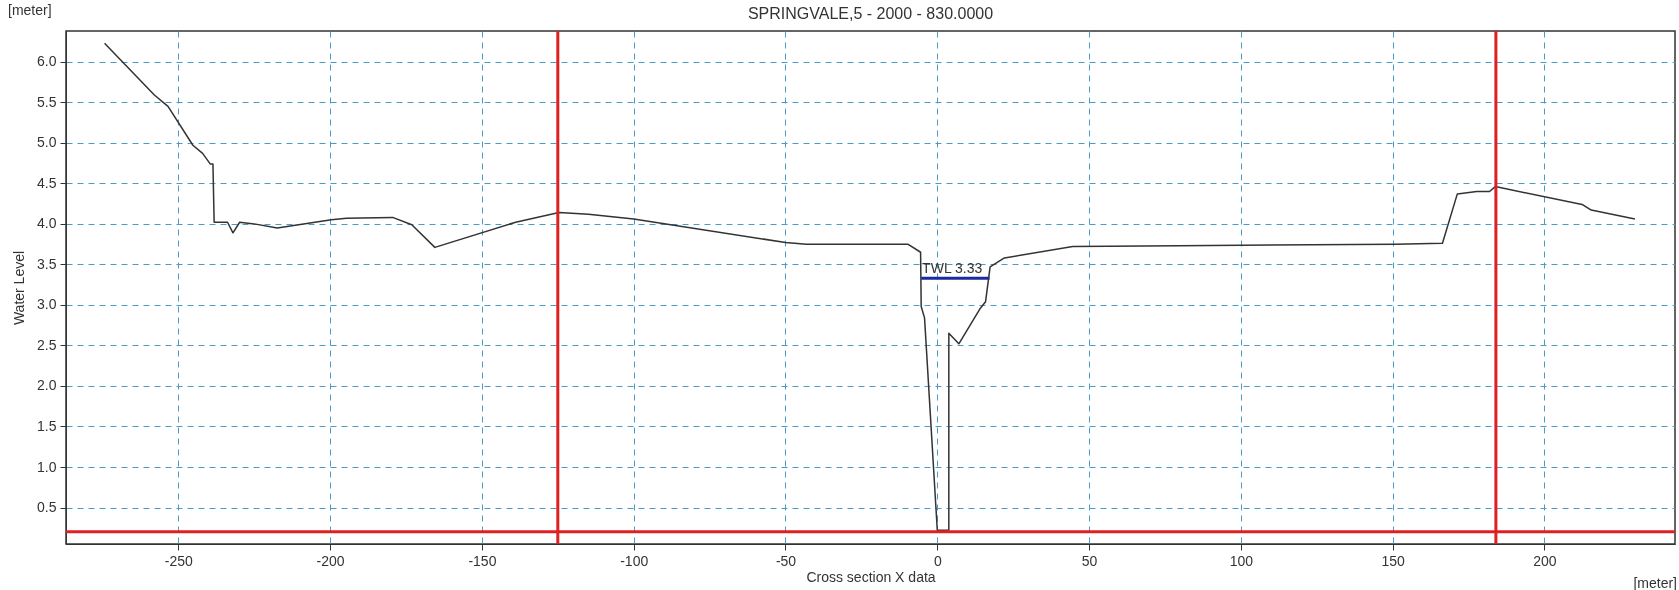  I want to click on y-tick-label: 6.0, so click(47, 61).